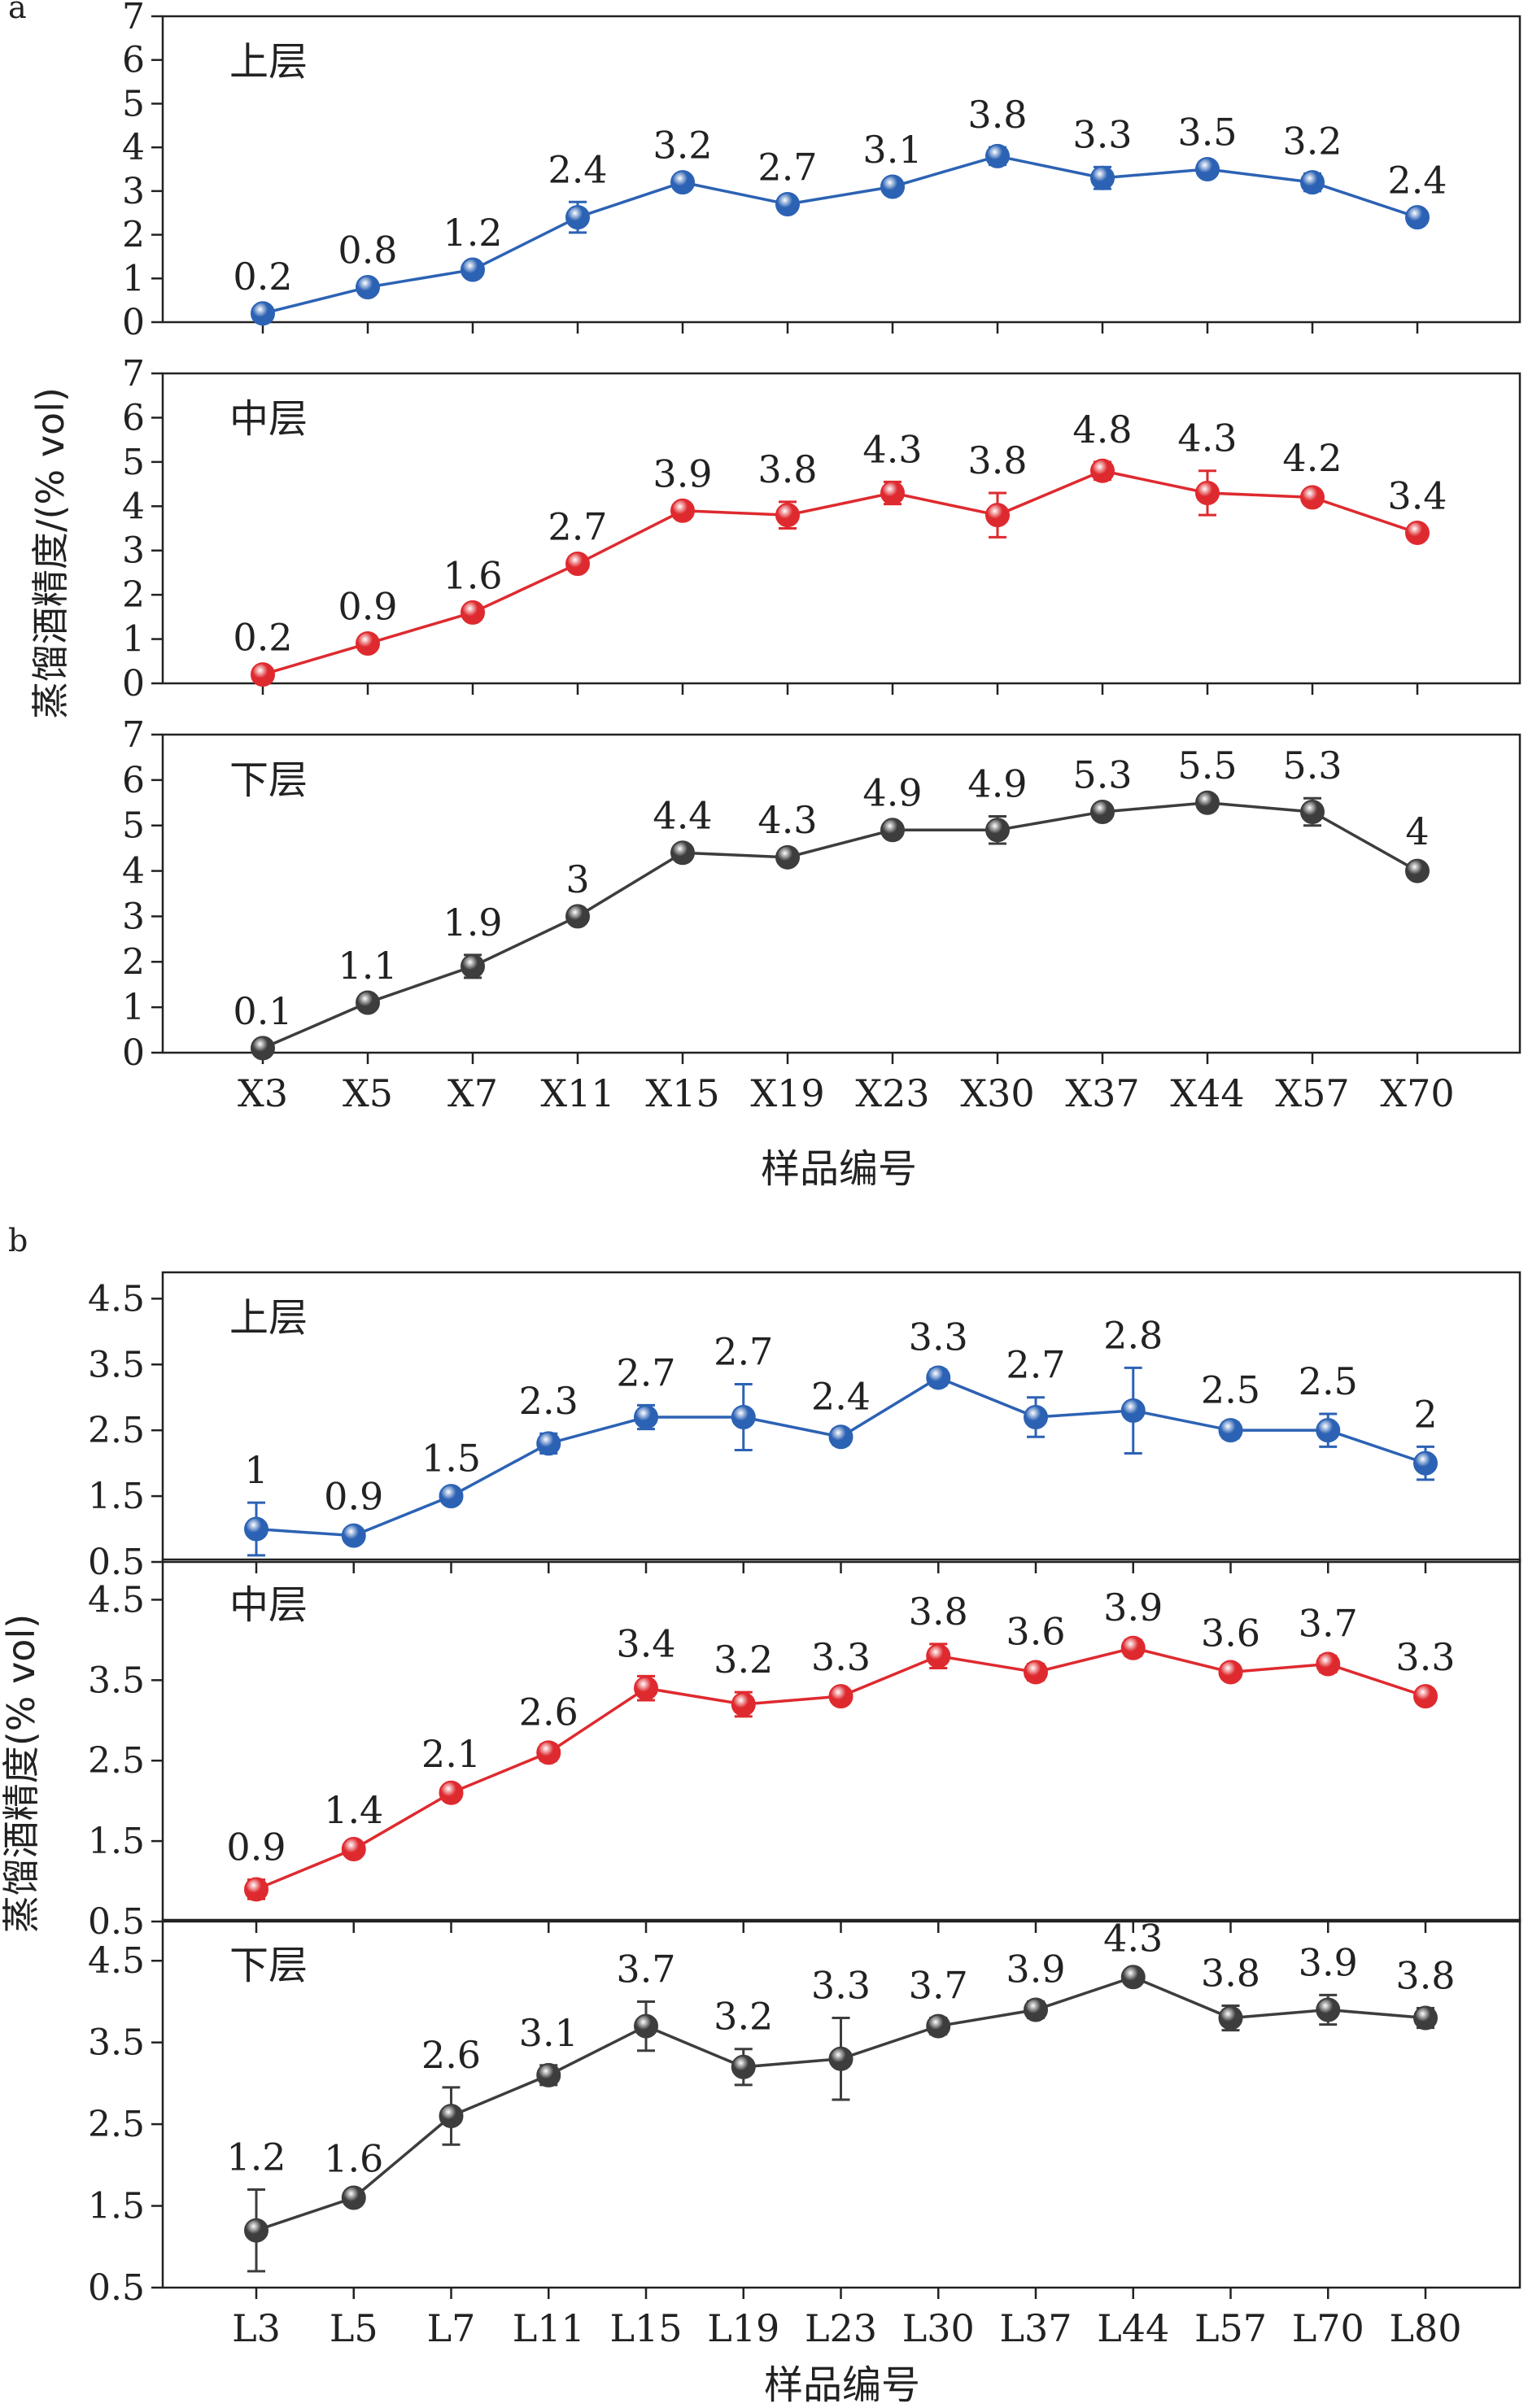 The height and width of the screenshot is (2408, 1528). Describe the element at coordinates (577, 879) in the screenshot. I see `data-label: 3` at that location.